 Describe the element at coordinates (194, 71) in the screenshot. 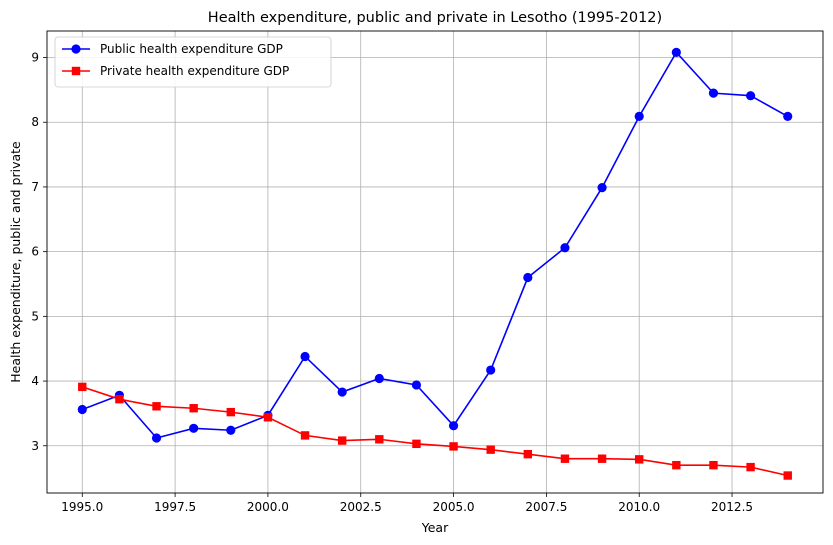

I see `legend-label: Private health expenditure GDP` at that location.